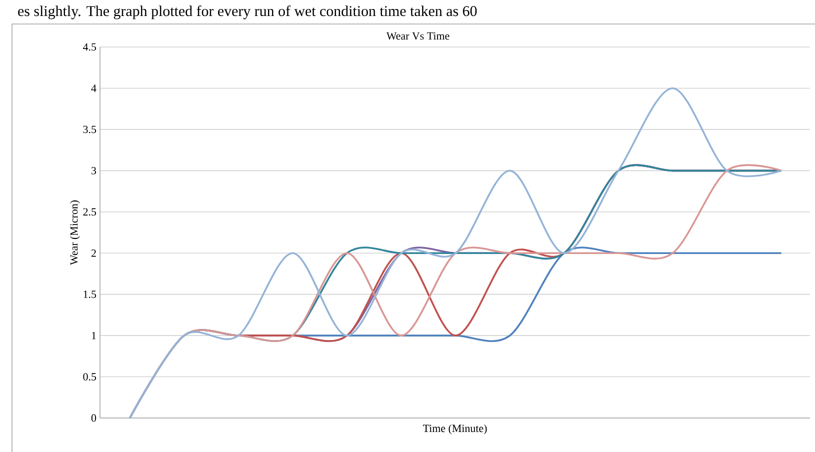  I want to click on y-tick-label: 4.5, so click(89, 47).